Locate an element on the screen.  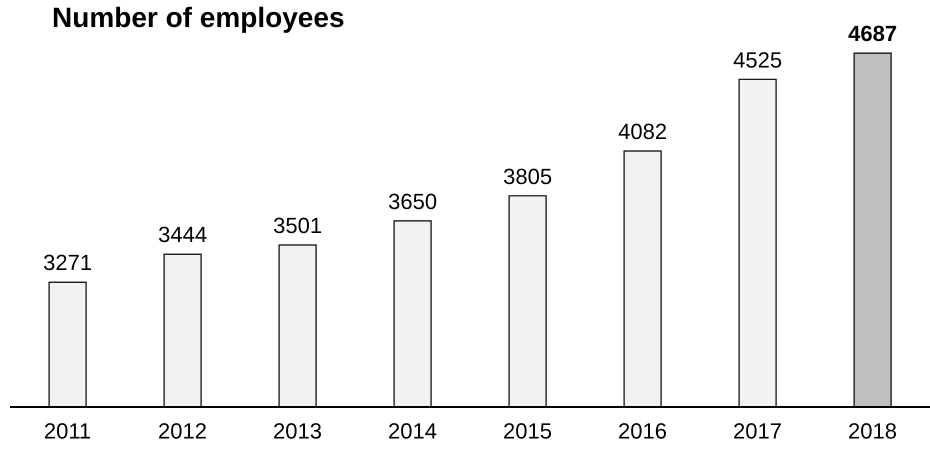
chart-title: Number of employees is located at coordinates (198, 18).